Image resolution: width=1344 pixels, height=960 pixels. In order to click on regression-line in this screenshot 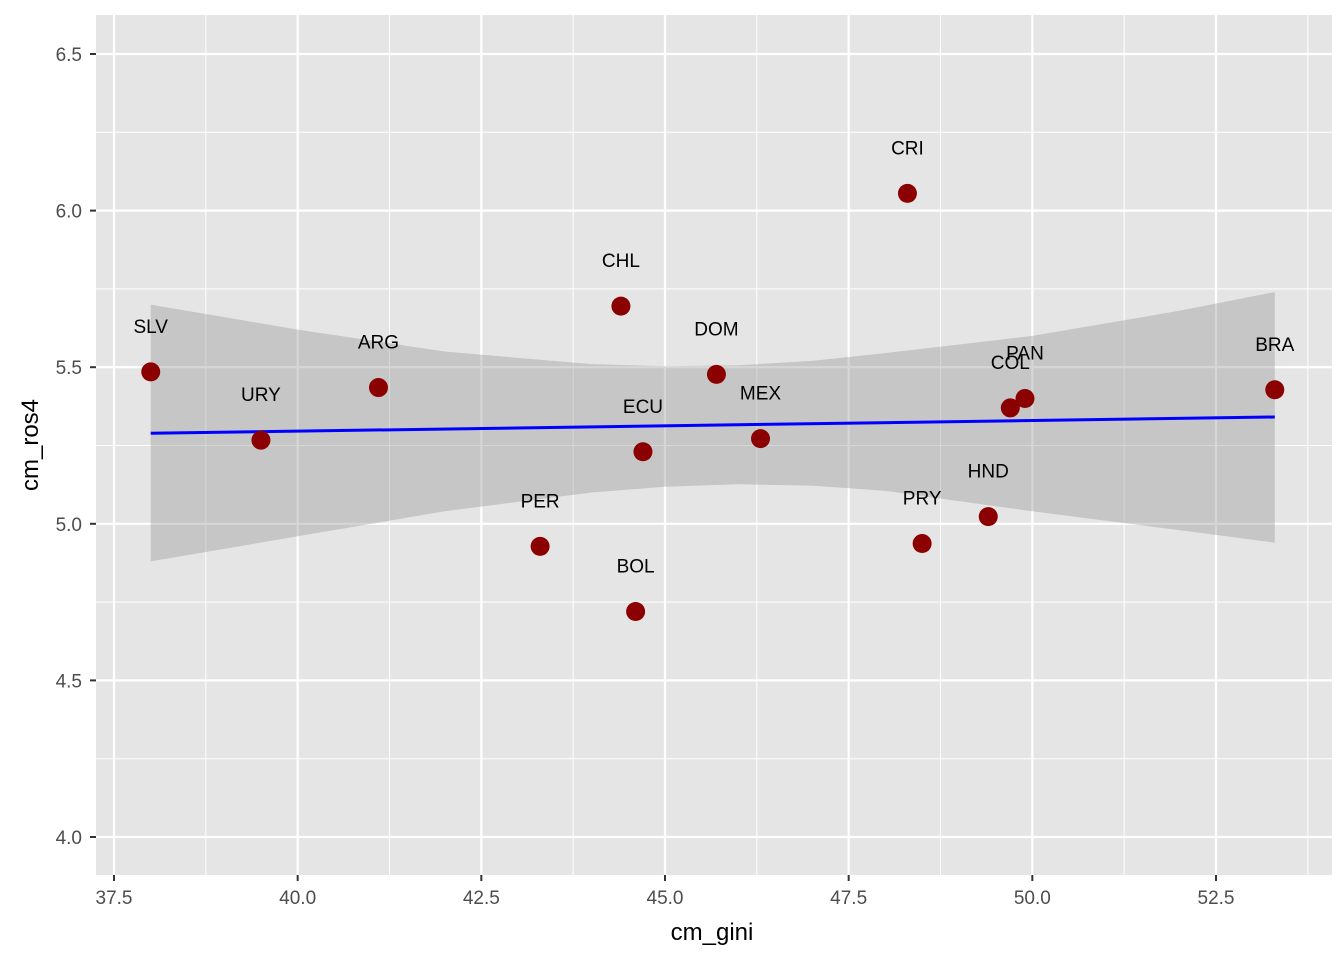, I will do `click(712, 425)`.